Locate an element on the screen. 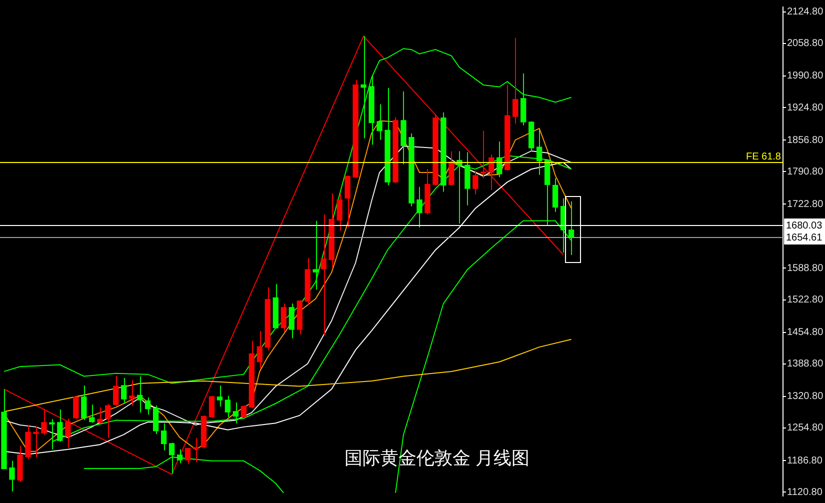 The height and width of the screenshot is (503, 825). y-tick-label: 1254.80 is located at coordinates (805, 428).